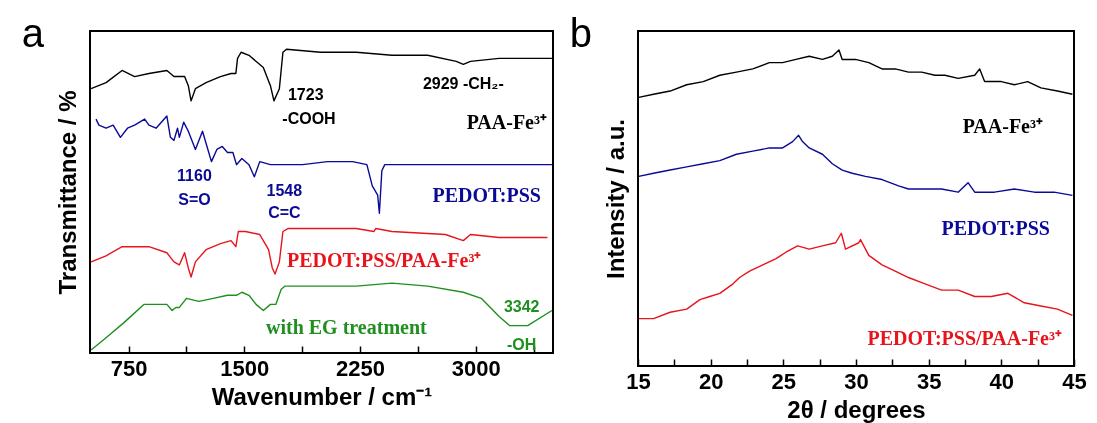  What do you see at coordinates (361, 368) in the screenshot?
I see `x-tick-label: 2250` at bounding box center [361, 368].